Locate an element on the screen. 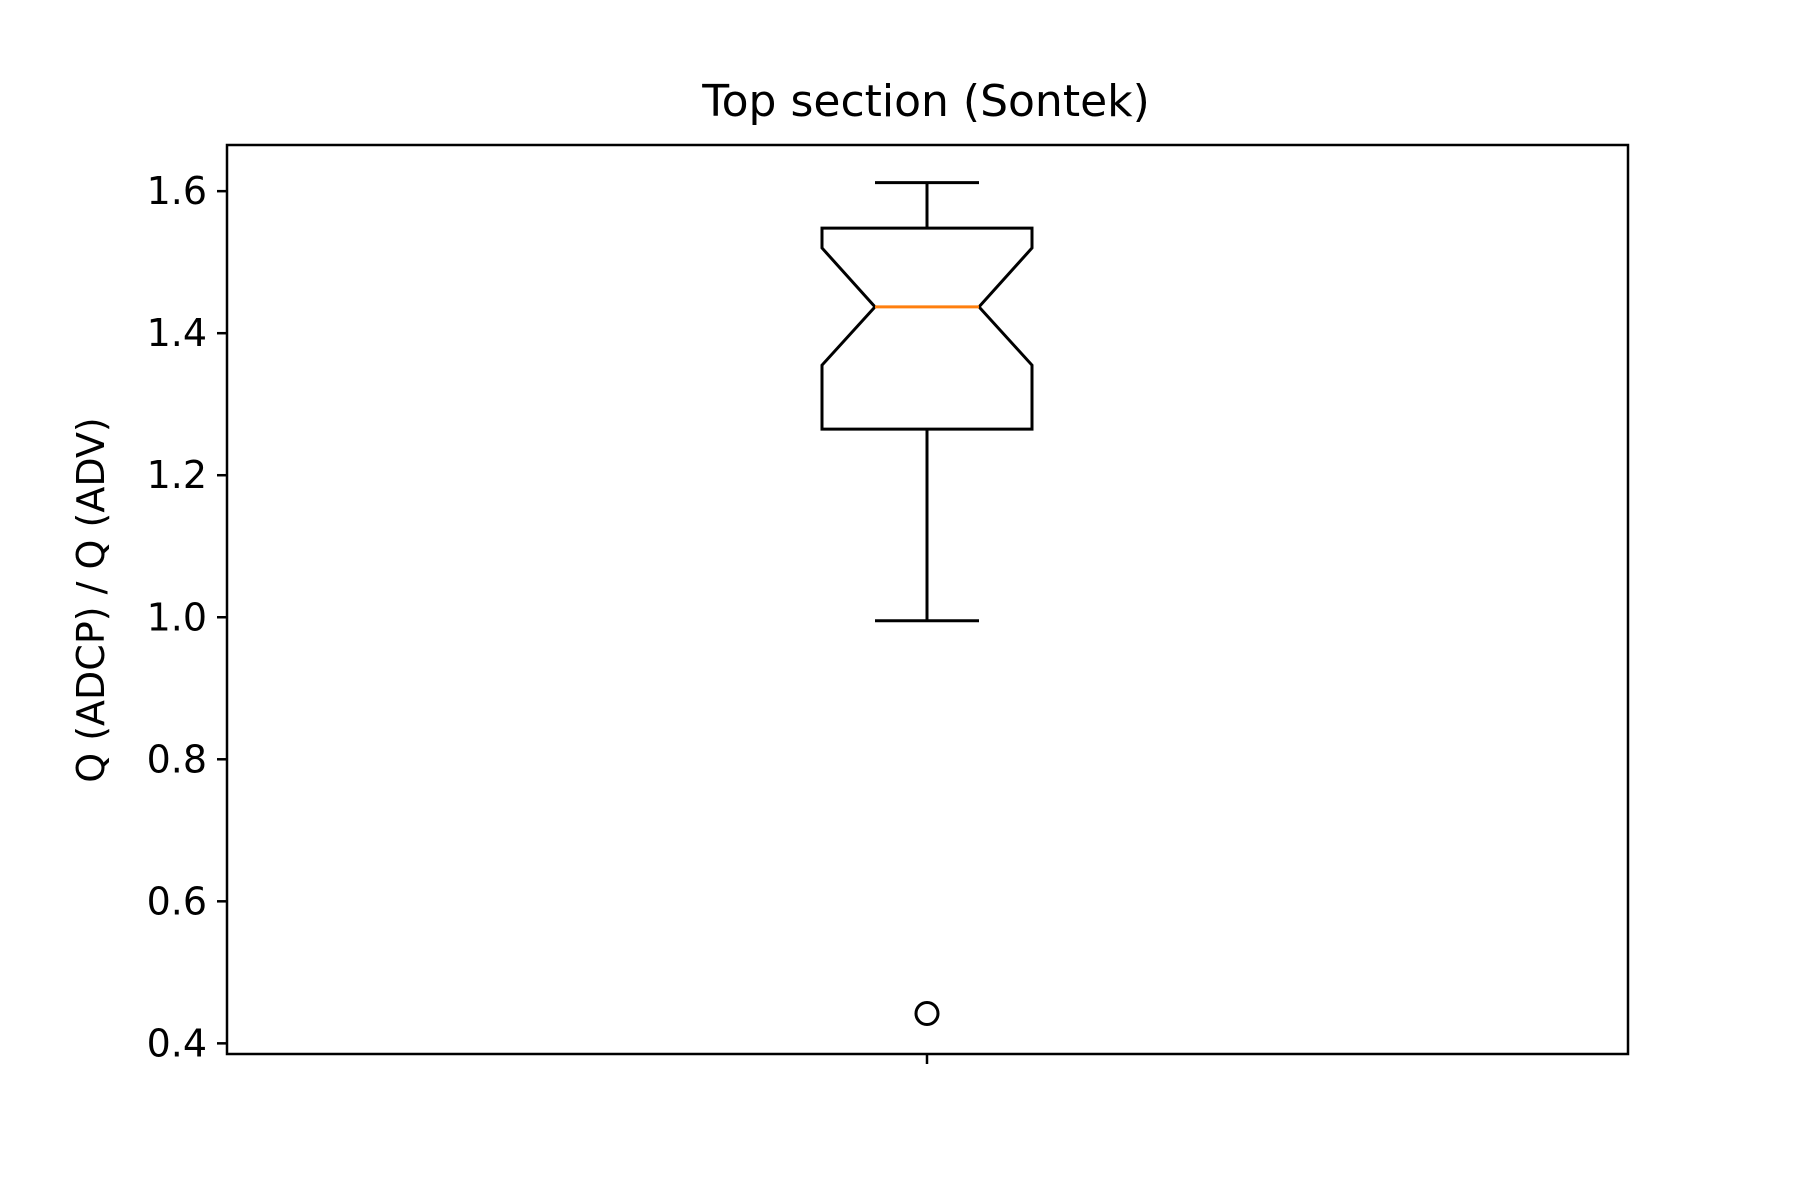  y-tick-label: 1.2 is located at coordinates (177, 475).